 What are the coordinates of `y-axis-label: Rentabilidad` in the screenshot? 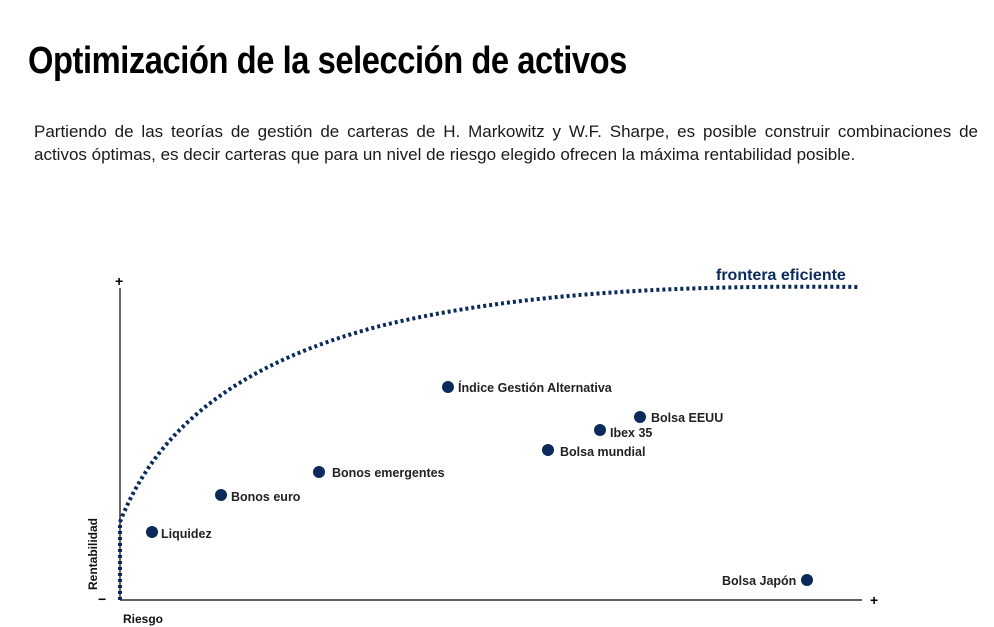 It's located at (93, 554).